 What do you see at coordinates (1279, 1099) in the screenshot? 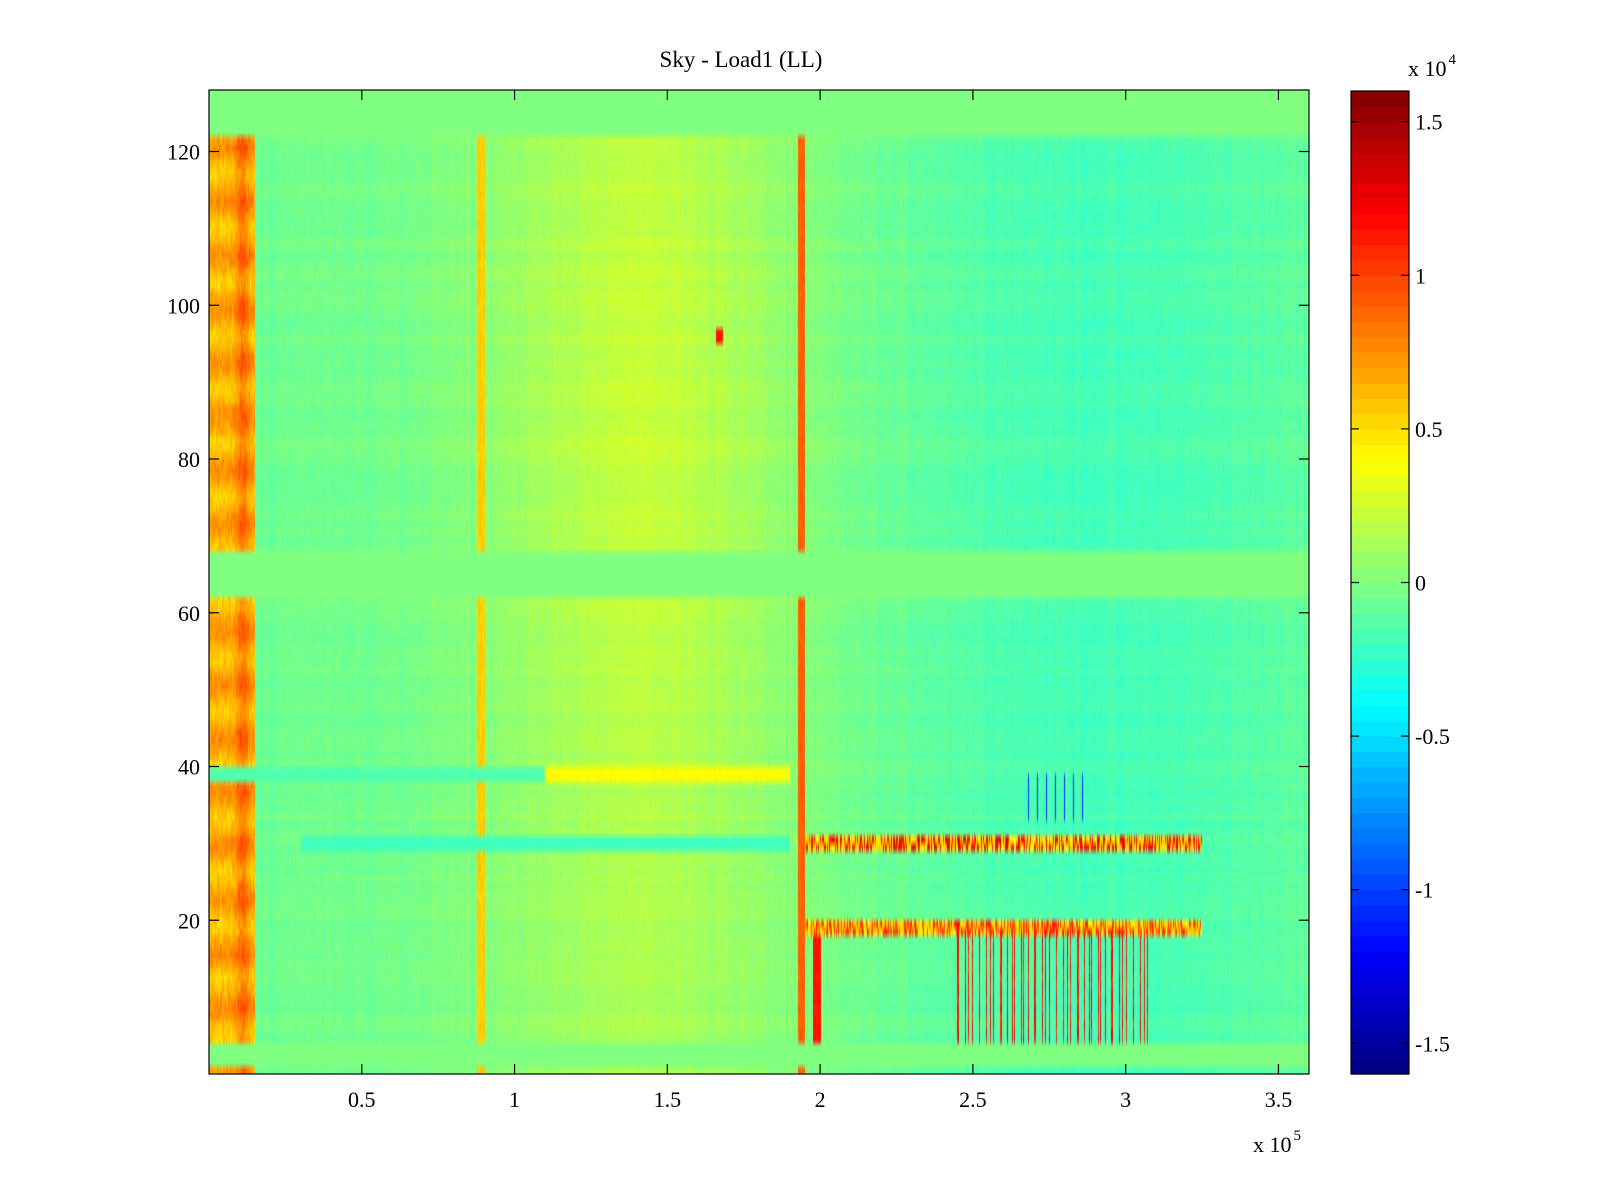
I see `x-tick-label: 3.5` at bounding box center [1279, 1099].